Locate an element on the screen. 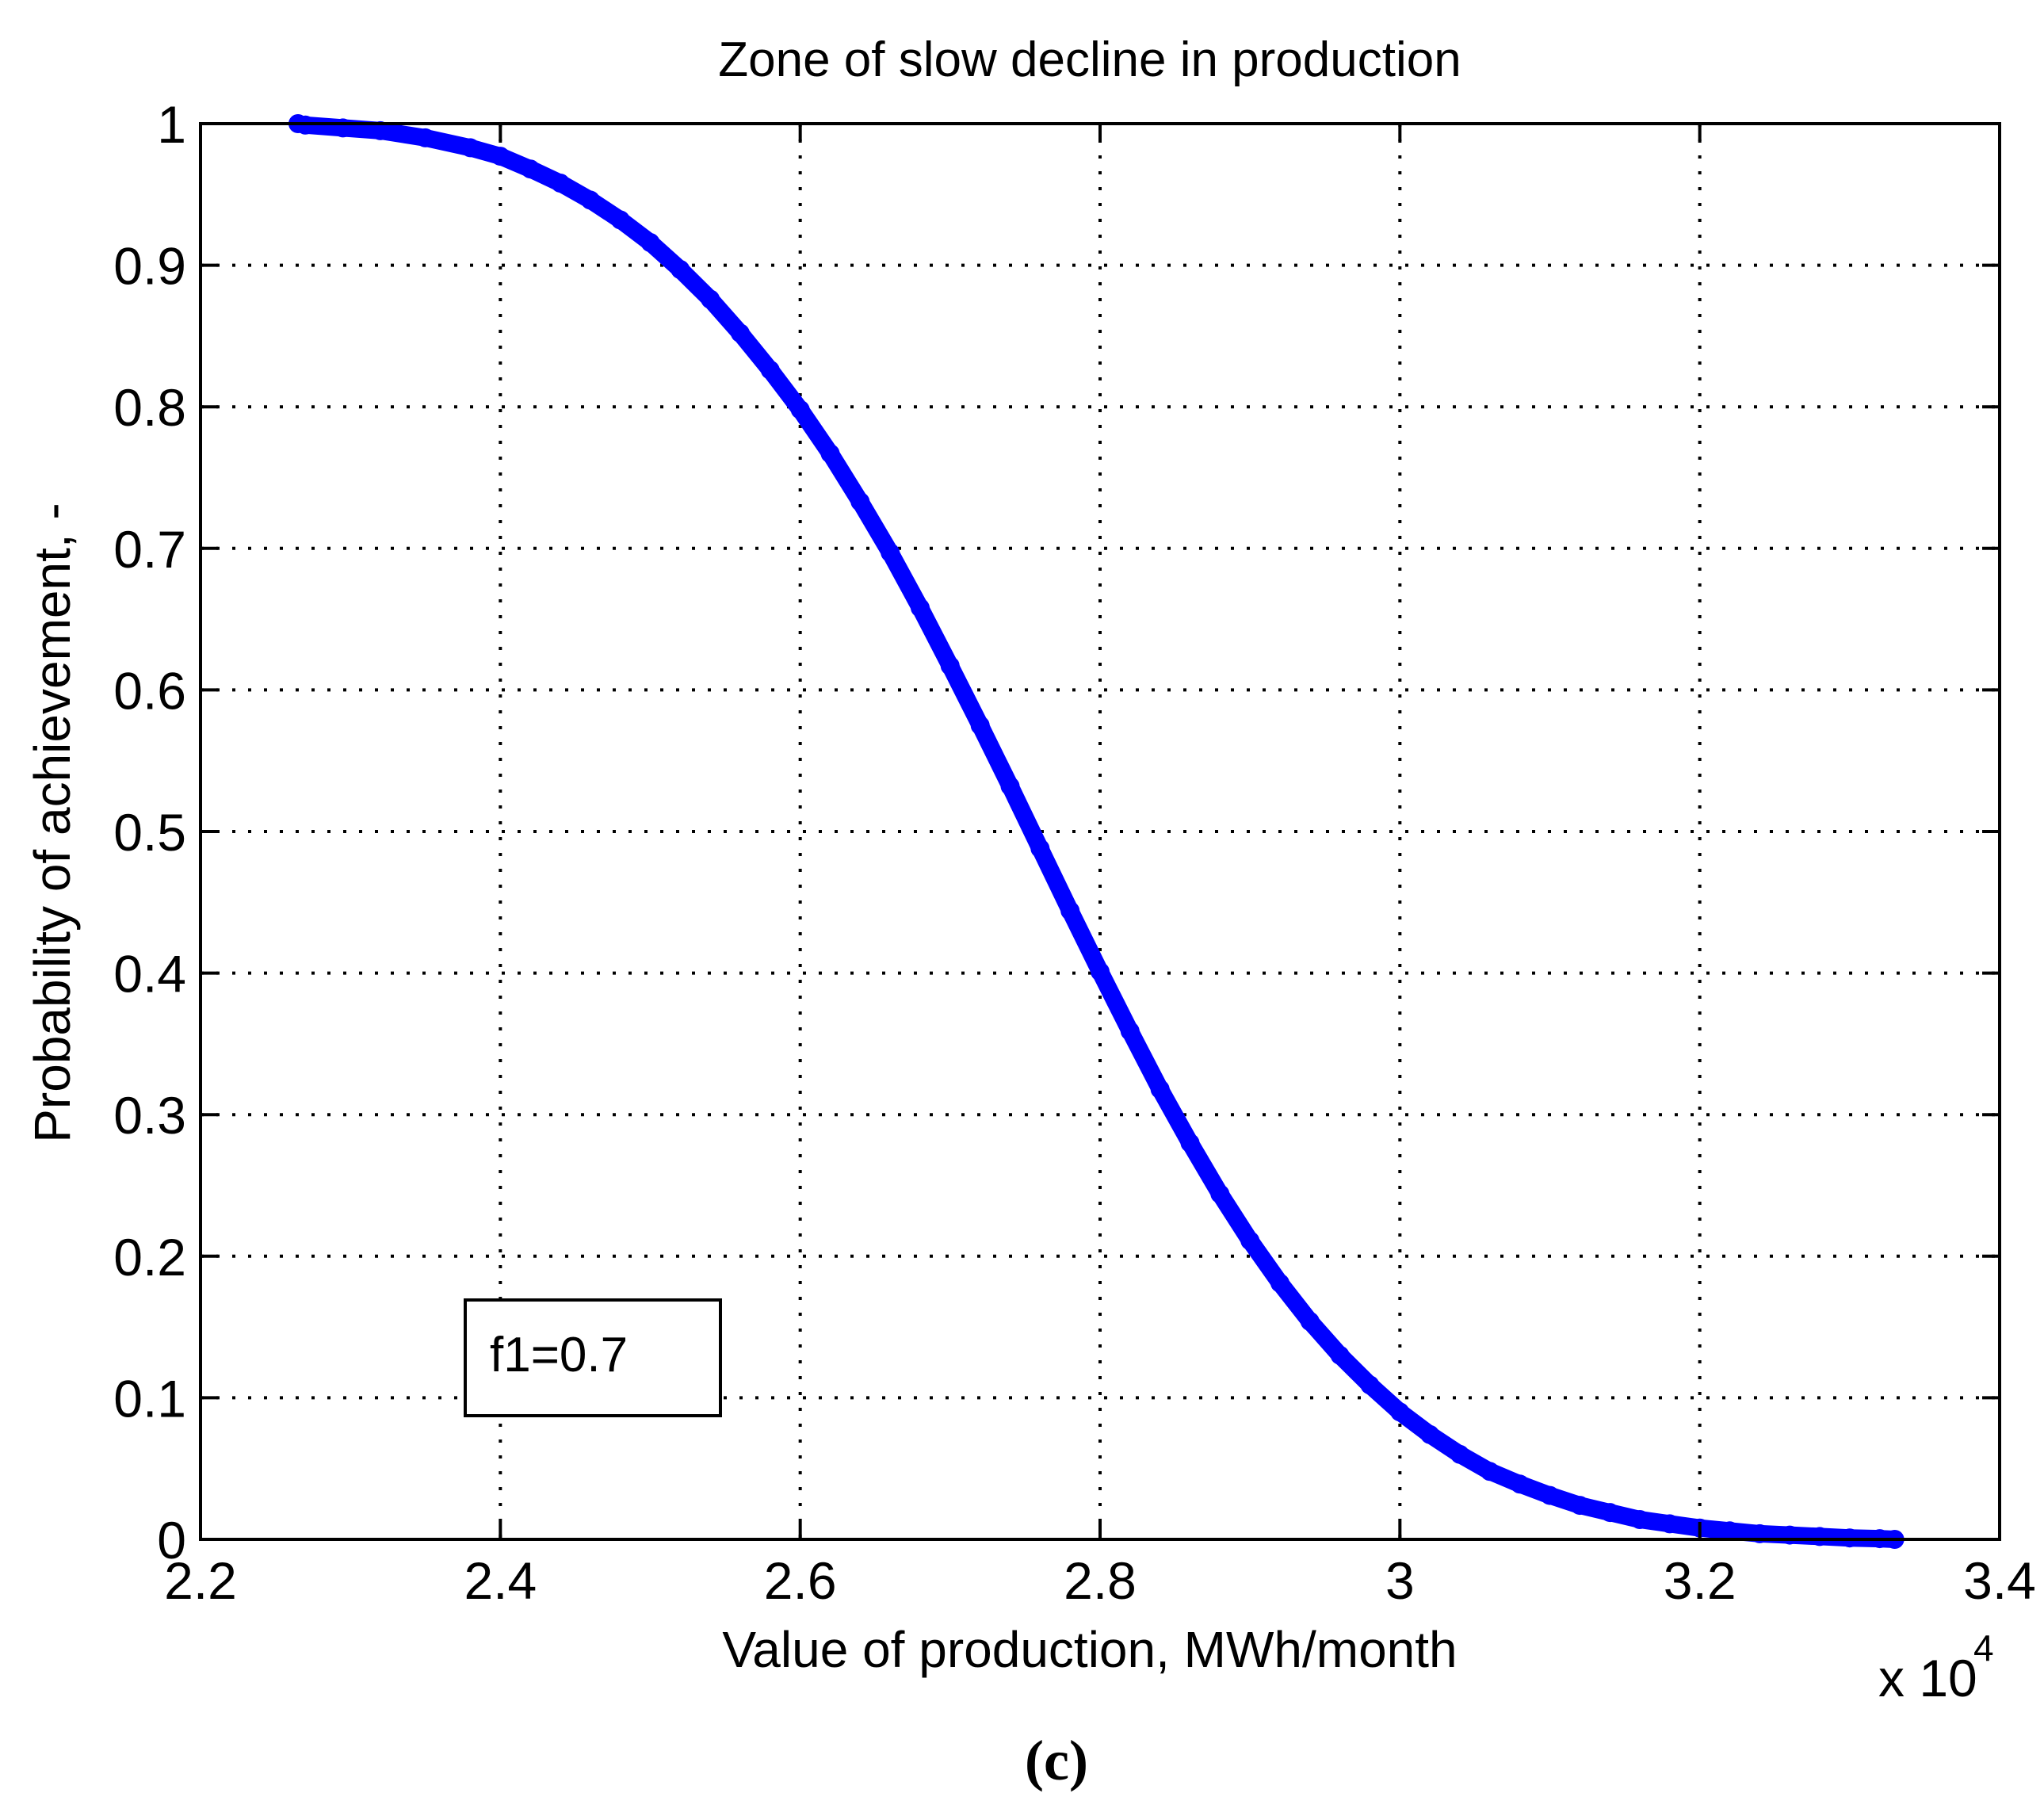 This screenshot has height=1816, width=2044. x-tick-label: 2.8 is located at coordinates (1101, 1580).